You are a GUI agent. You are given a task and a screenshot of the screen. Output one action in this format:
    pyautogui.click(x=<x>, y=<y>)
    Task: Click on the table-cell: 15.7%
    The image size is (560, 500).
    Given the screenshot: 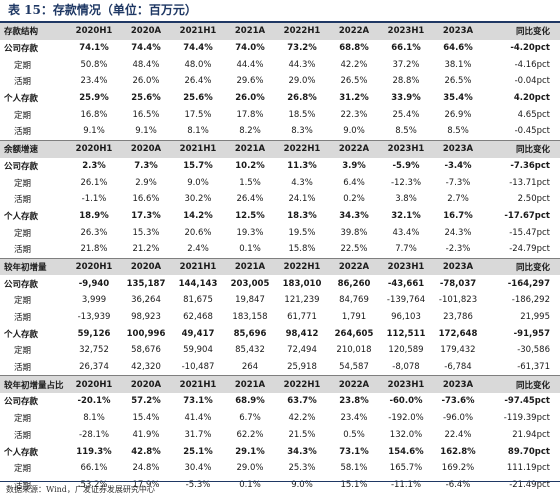 What is the action you would take?
    pyautogui.click(x=198, y=165)
    